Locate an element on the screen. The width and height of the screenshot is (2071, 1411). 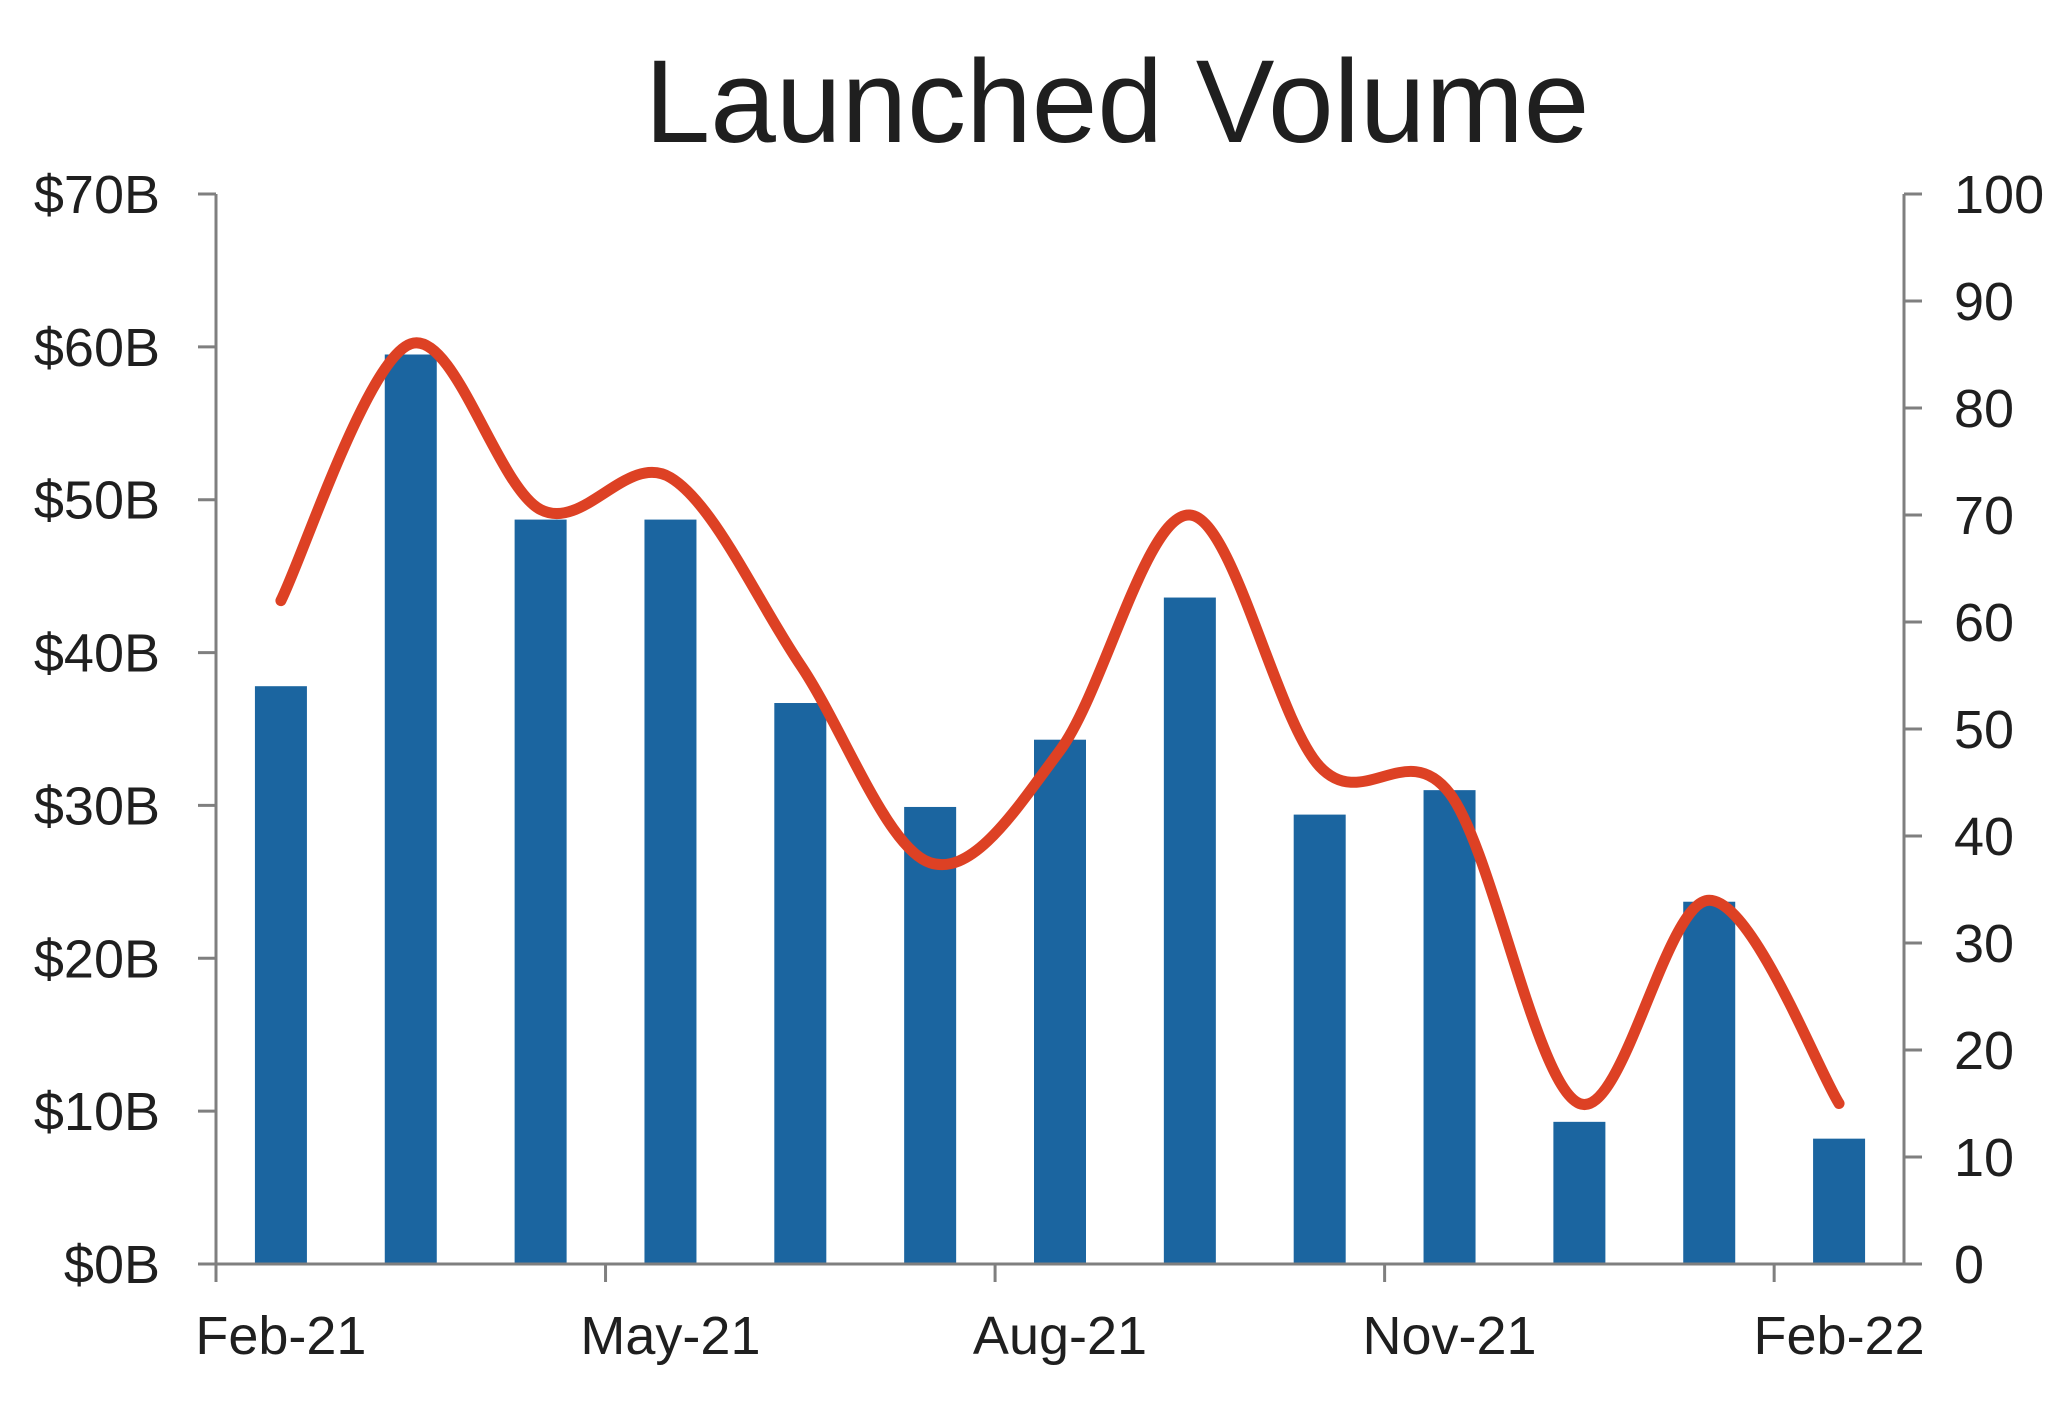
y-left-tick-label: $20B is located at coordinates (97, 959).